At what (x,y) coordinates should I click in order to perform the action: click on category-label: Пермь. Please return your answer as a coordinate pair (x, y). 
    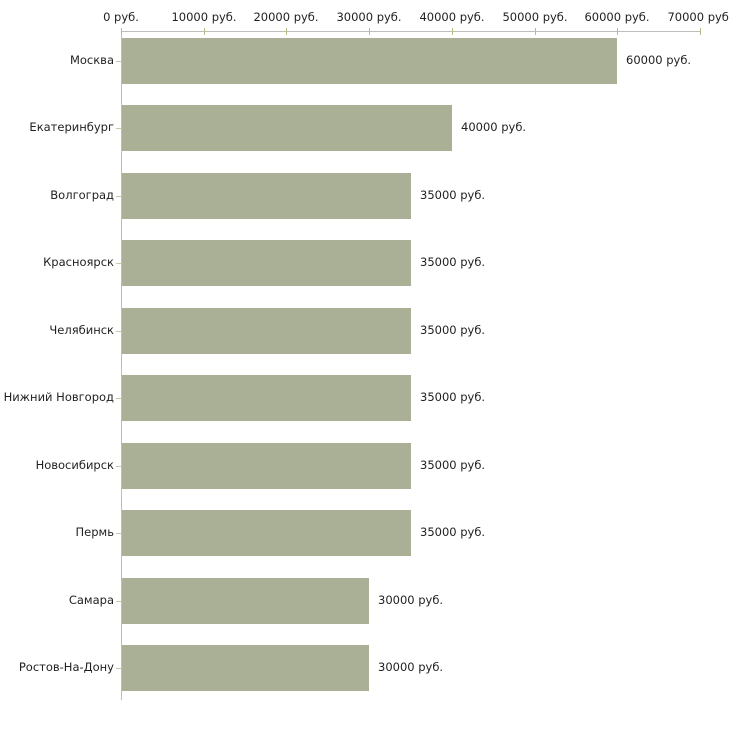
    Looking at the image, I should click on (94, 532).